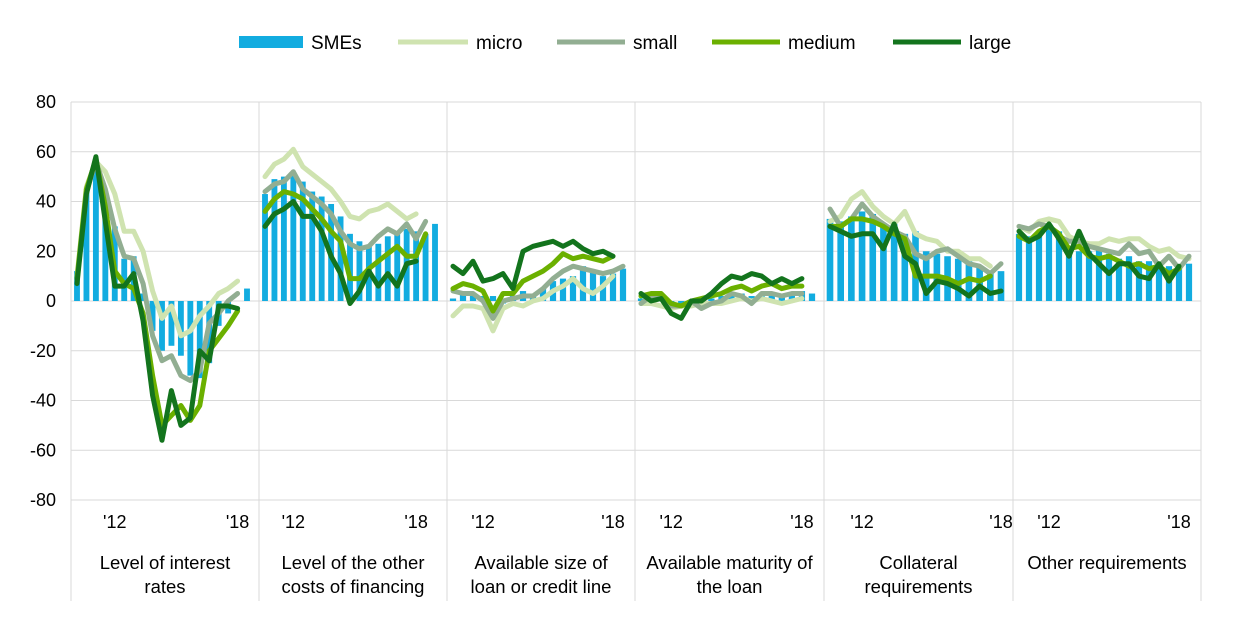 The width and height of the screenshot is (1240, 619). I want to click on y-tick-label: 0, so click(51, 301).